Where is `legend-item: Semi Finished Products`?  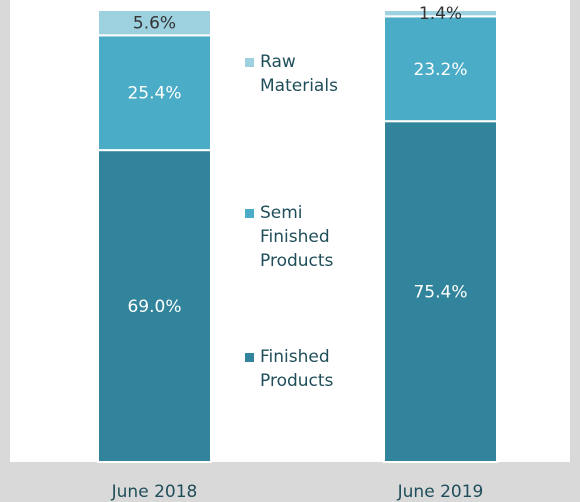
legend-item: Semi Finished Products is located at coordinates (290, 237).